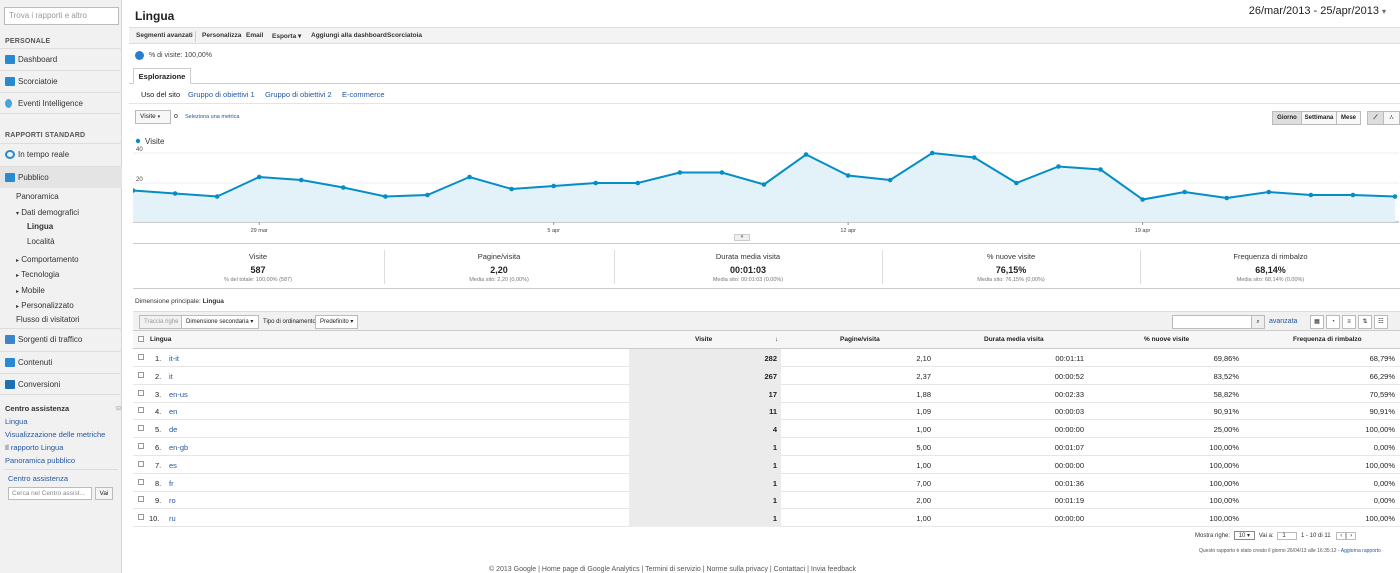 The image size is (1400, 573). Describe the element at coordinates (55, 434) in the screenshot. I see `help-link: Visualizzazione delle metriche` at that location.